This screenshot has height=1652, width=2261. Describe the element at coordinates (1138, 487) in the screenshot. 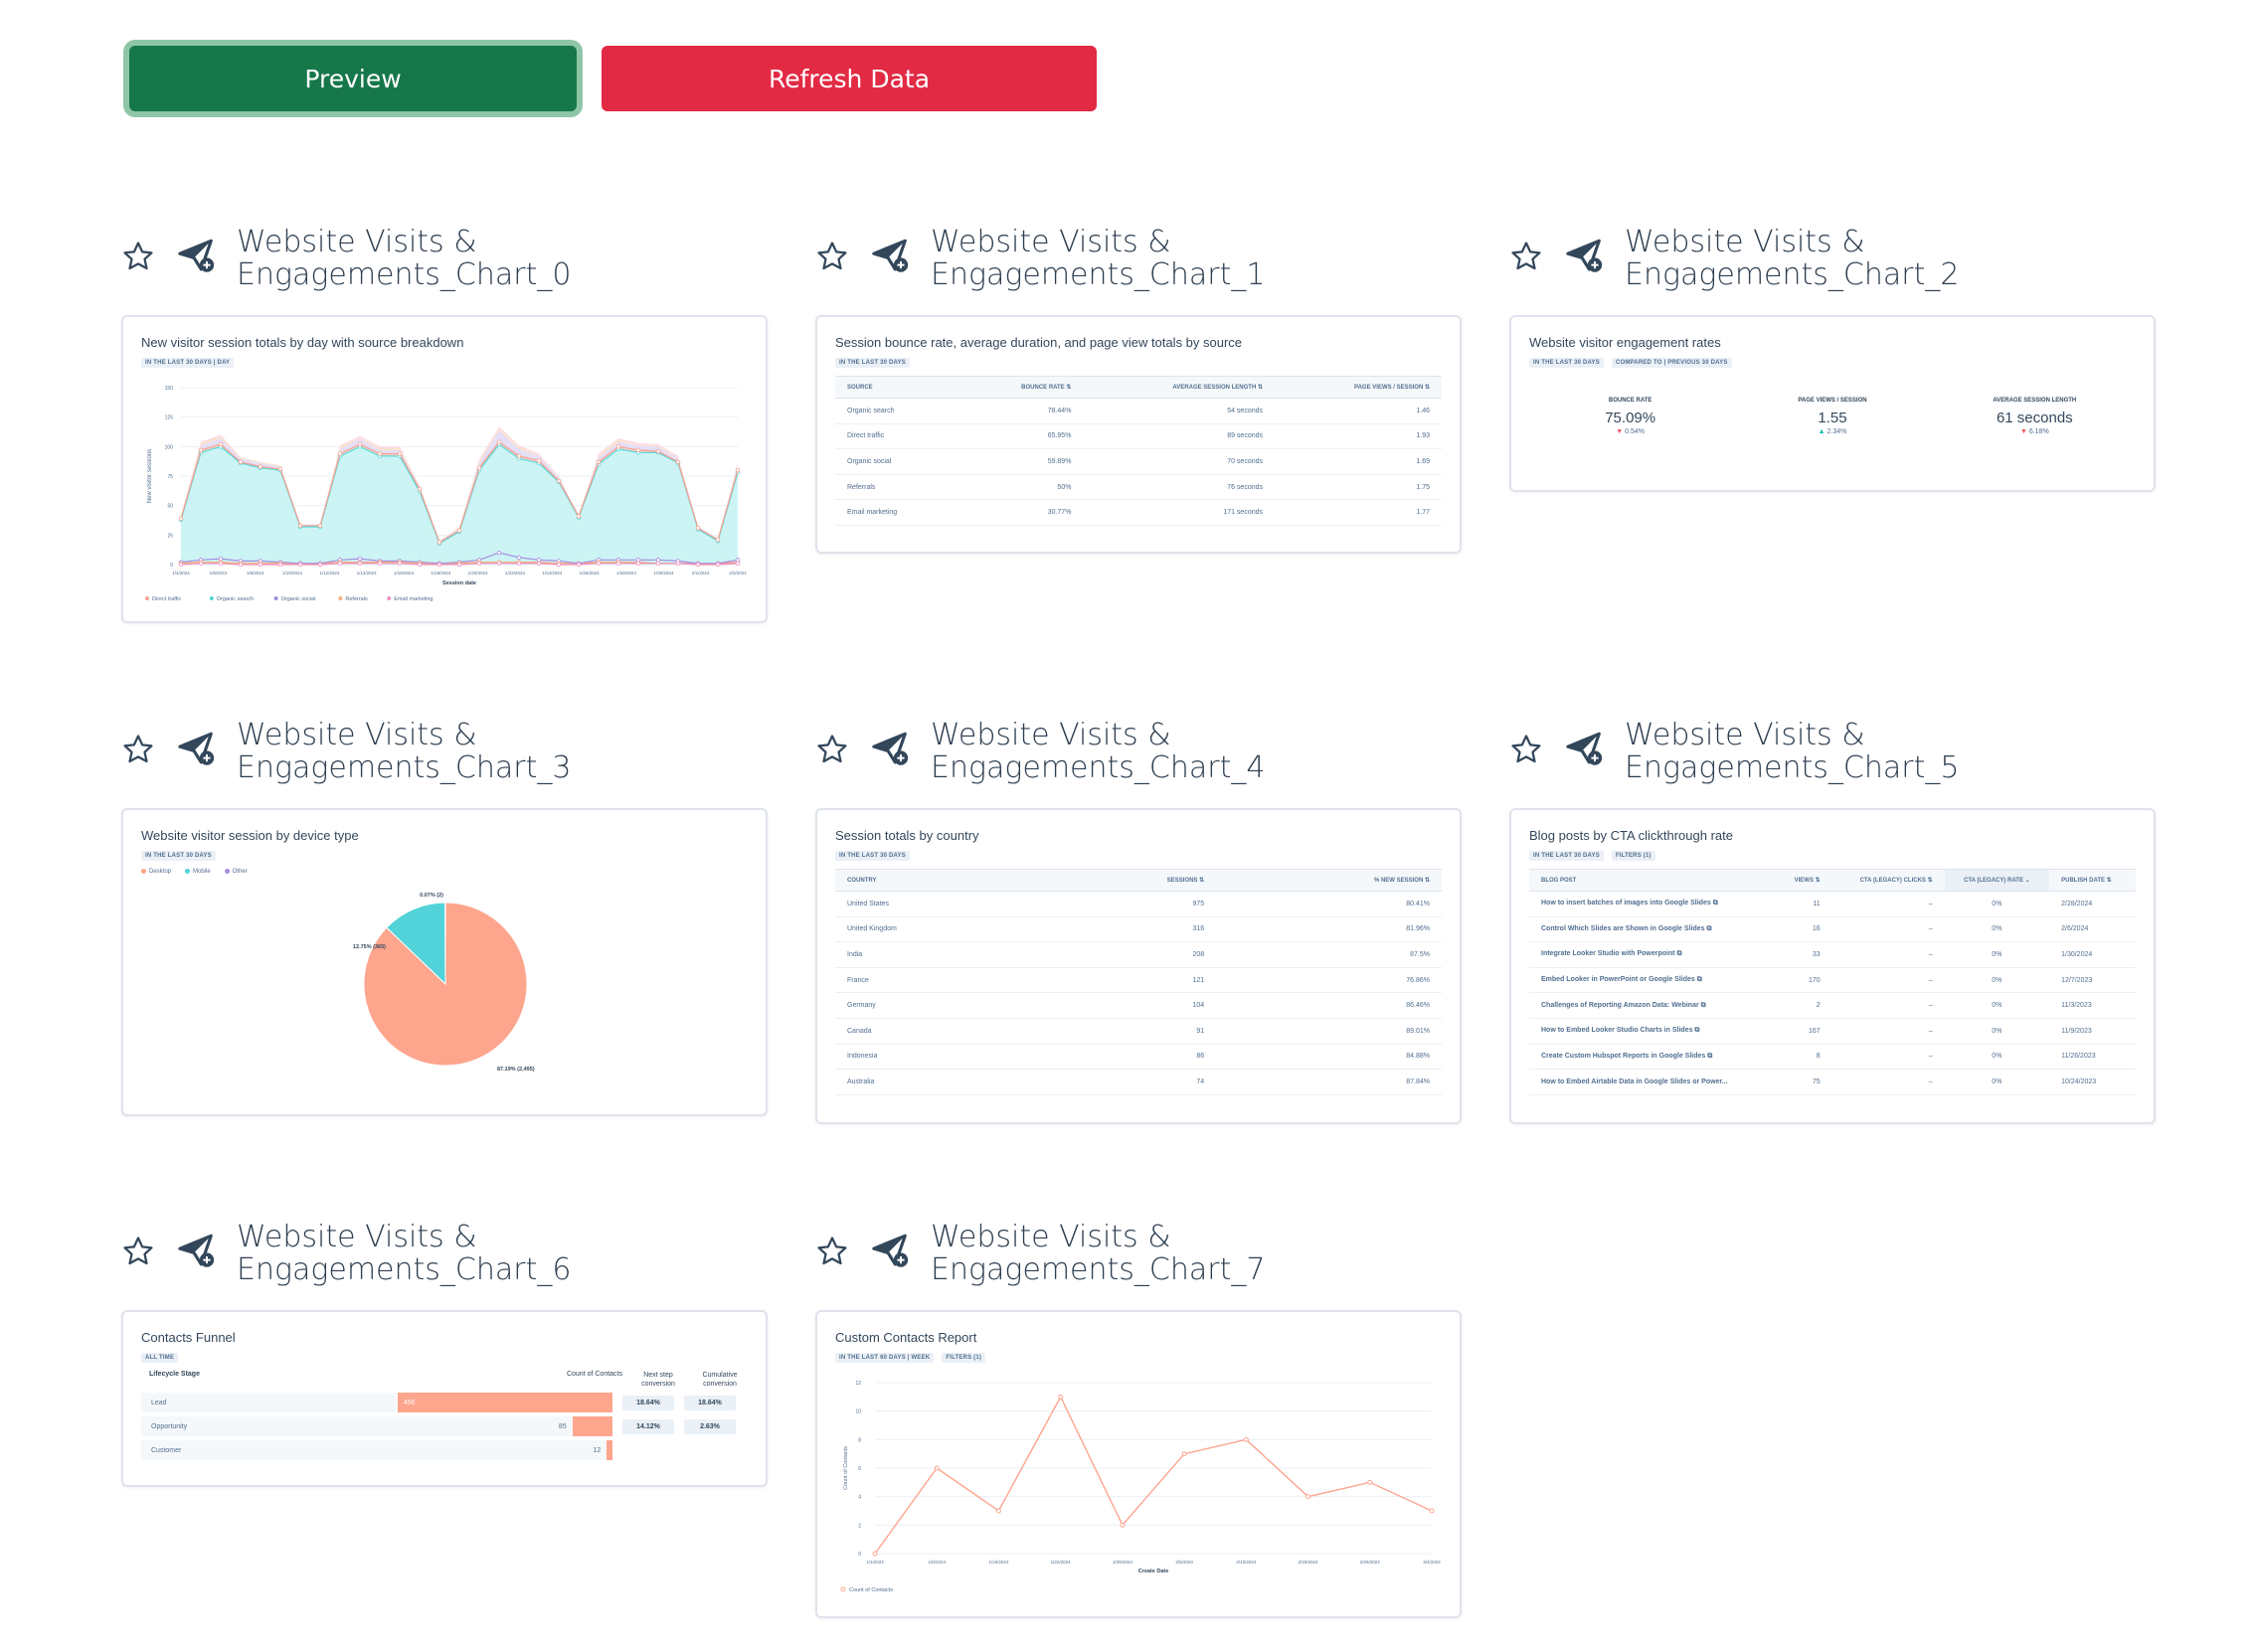

I see `table-row: Referrals 50% 76 seconds 1.75` at that location.